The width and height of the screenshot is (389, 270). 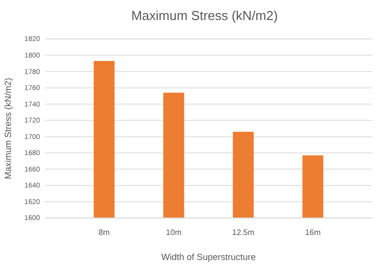 What do you see at coordinates (104, 232) in the screenshot?
I see `x-tick-label: 8m` at bounding box center [104, 232].